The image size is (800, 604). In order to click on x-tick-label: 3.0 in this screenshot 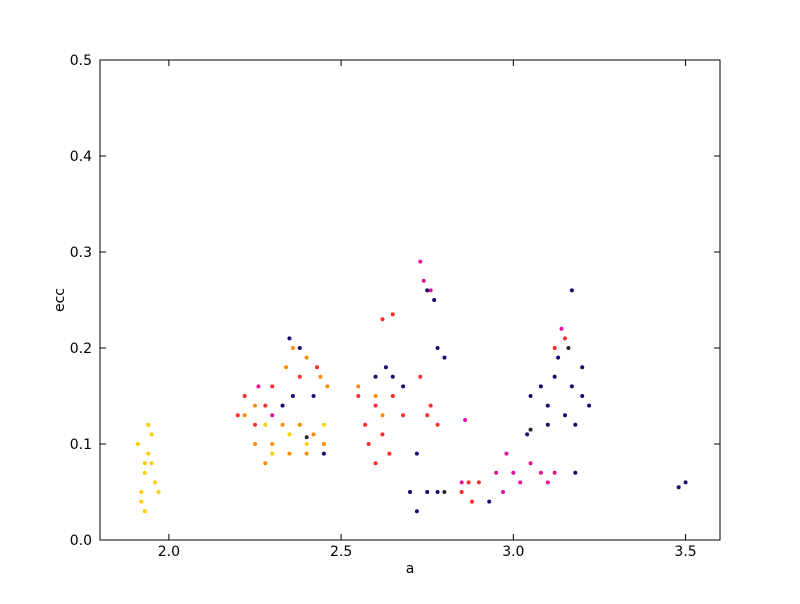, I will do `click(513, 552)`.